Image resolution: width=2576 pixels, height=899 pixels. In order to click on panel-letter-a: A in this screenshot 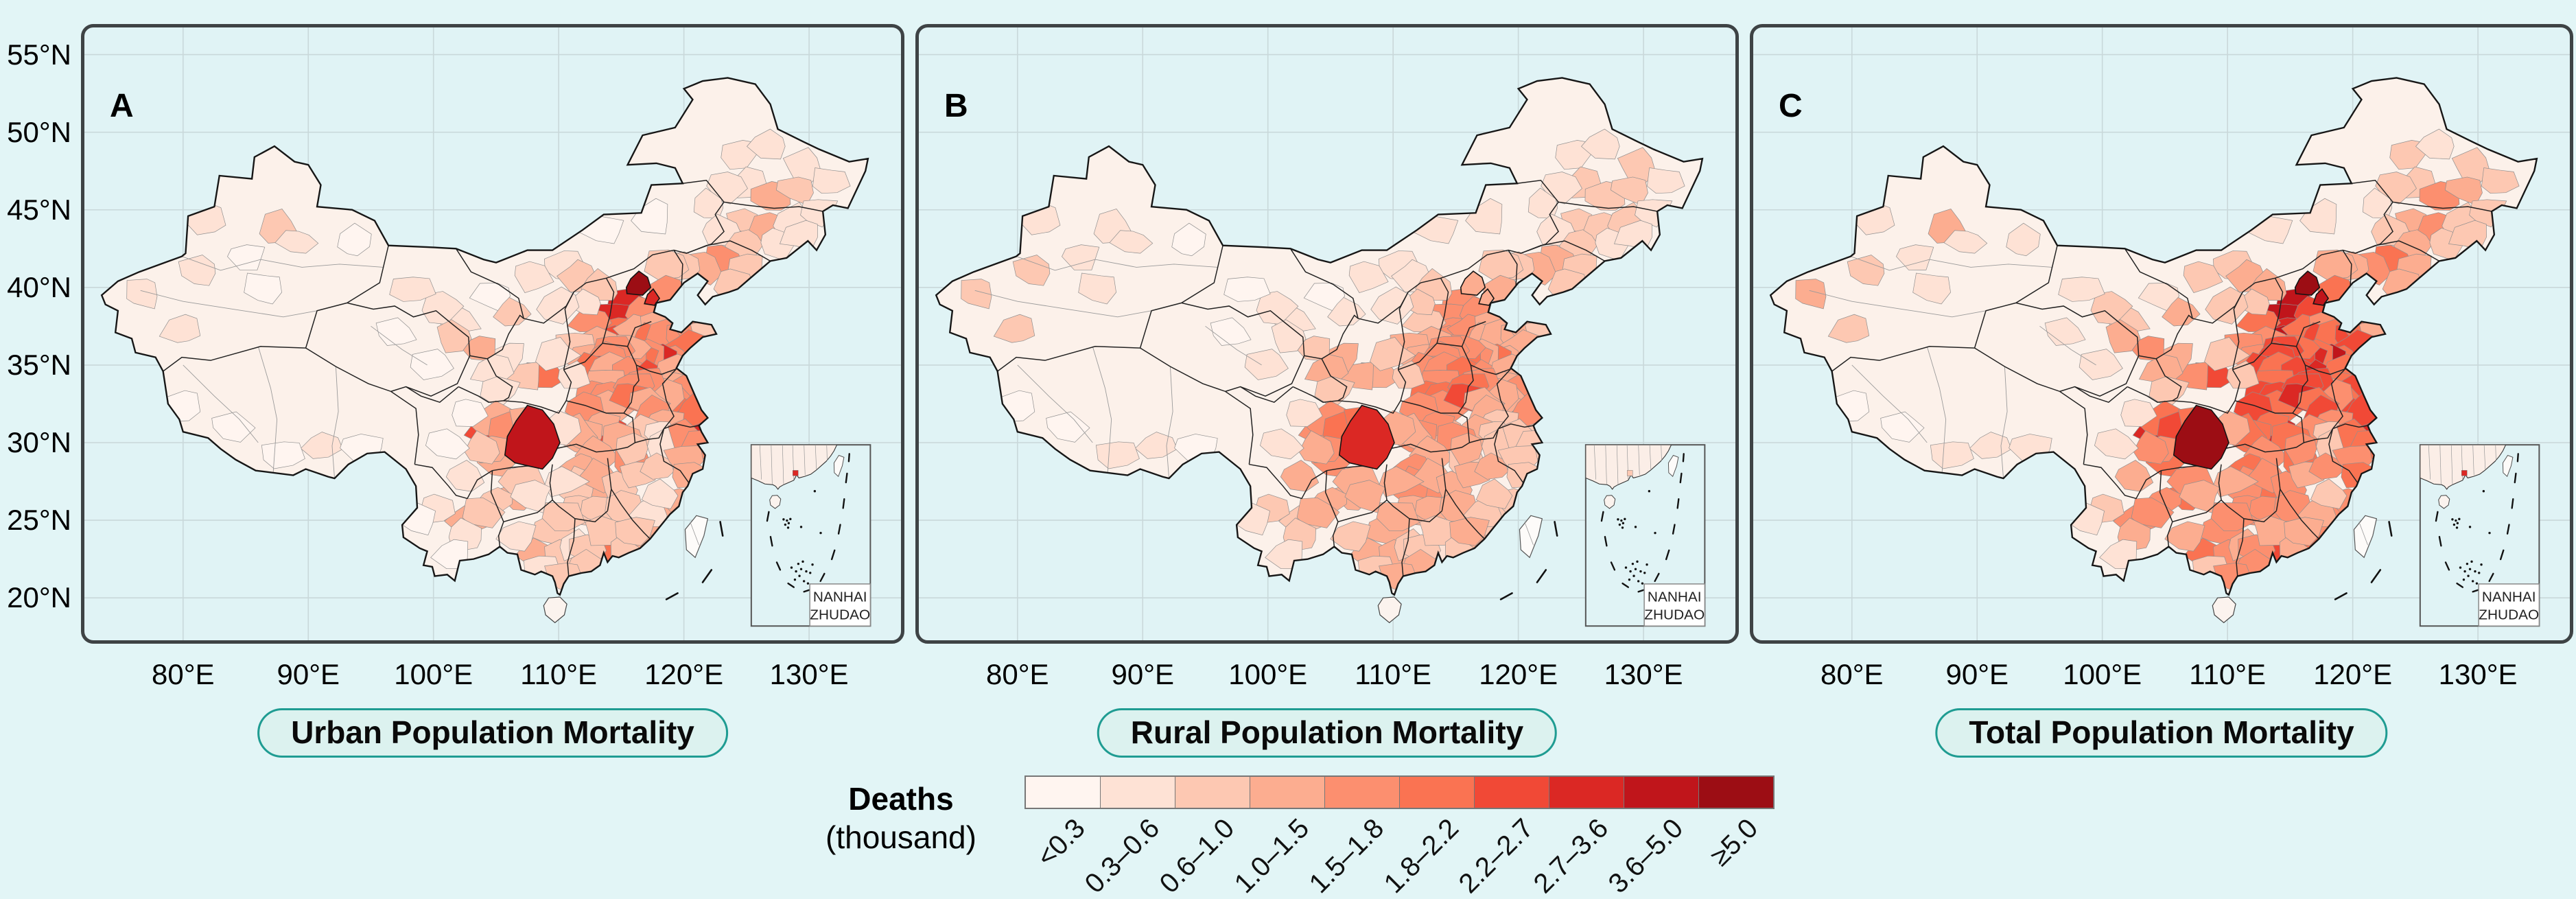, I will do `click(122, 106)`.